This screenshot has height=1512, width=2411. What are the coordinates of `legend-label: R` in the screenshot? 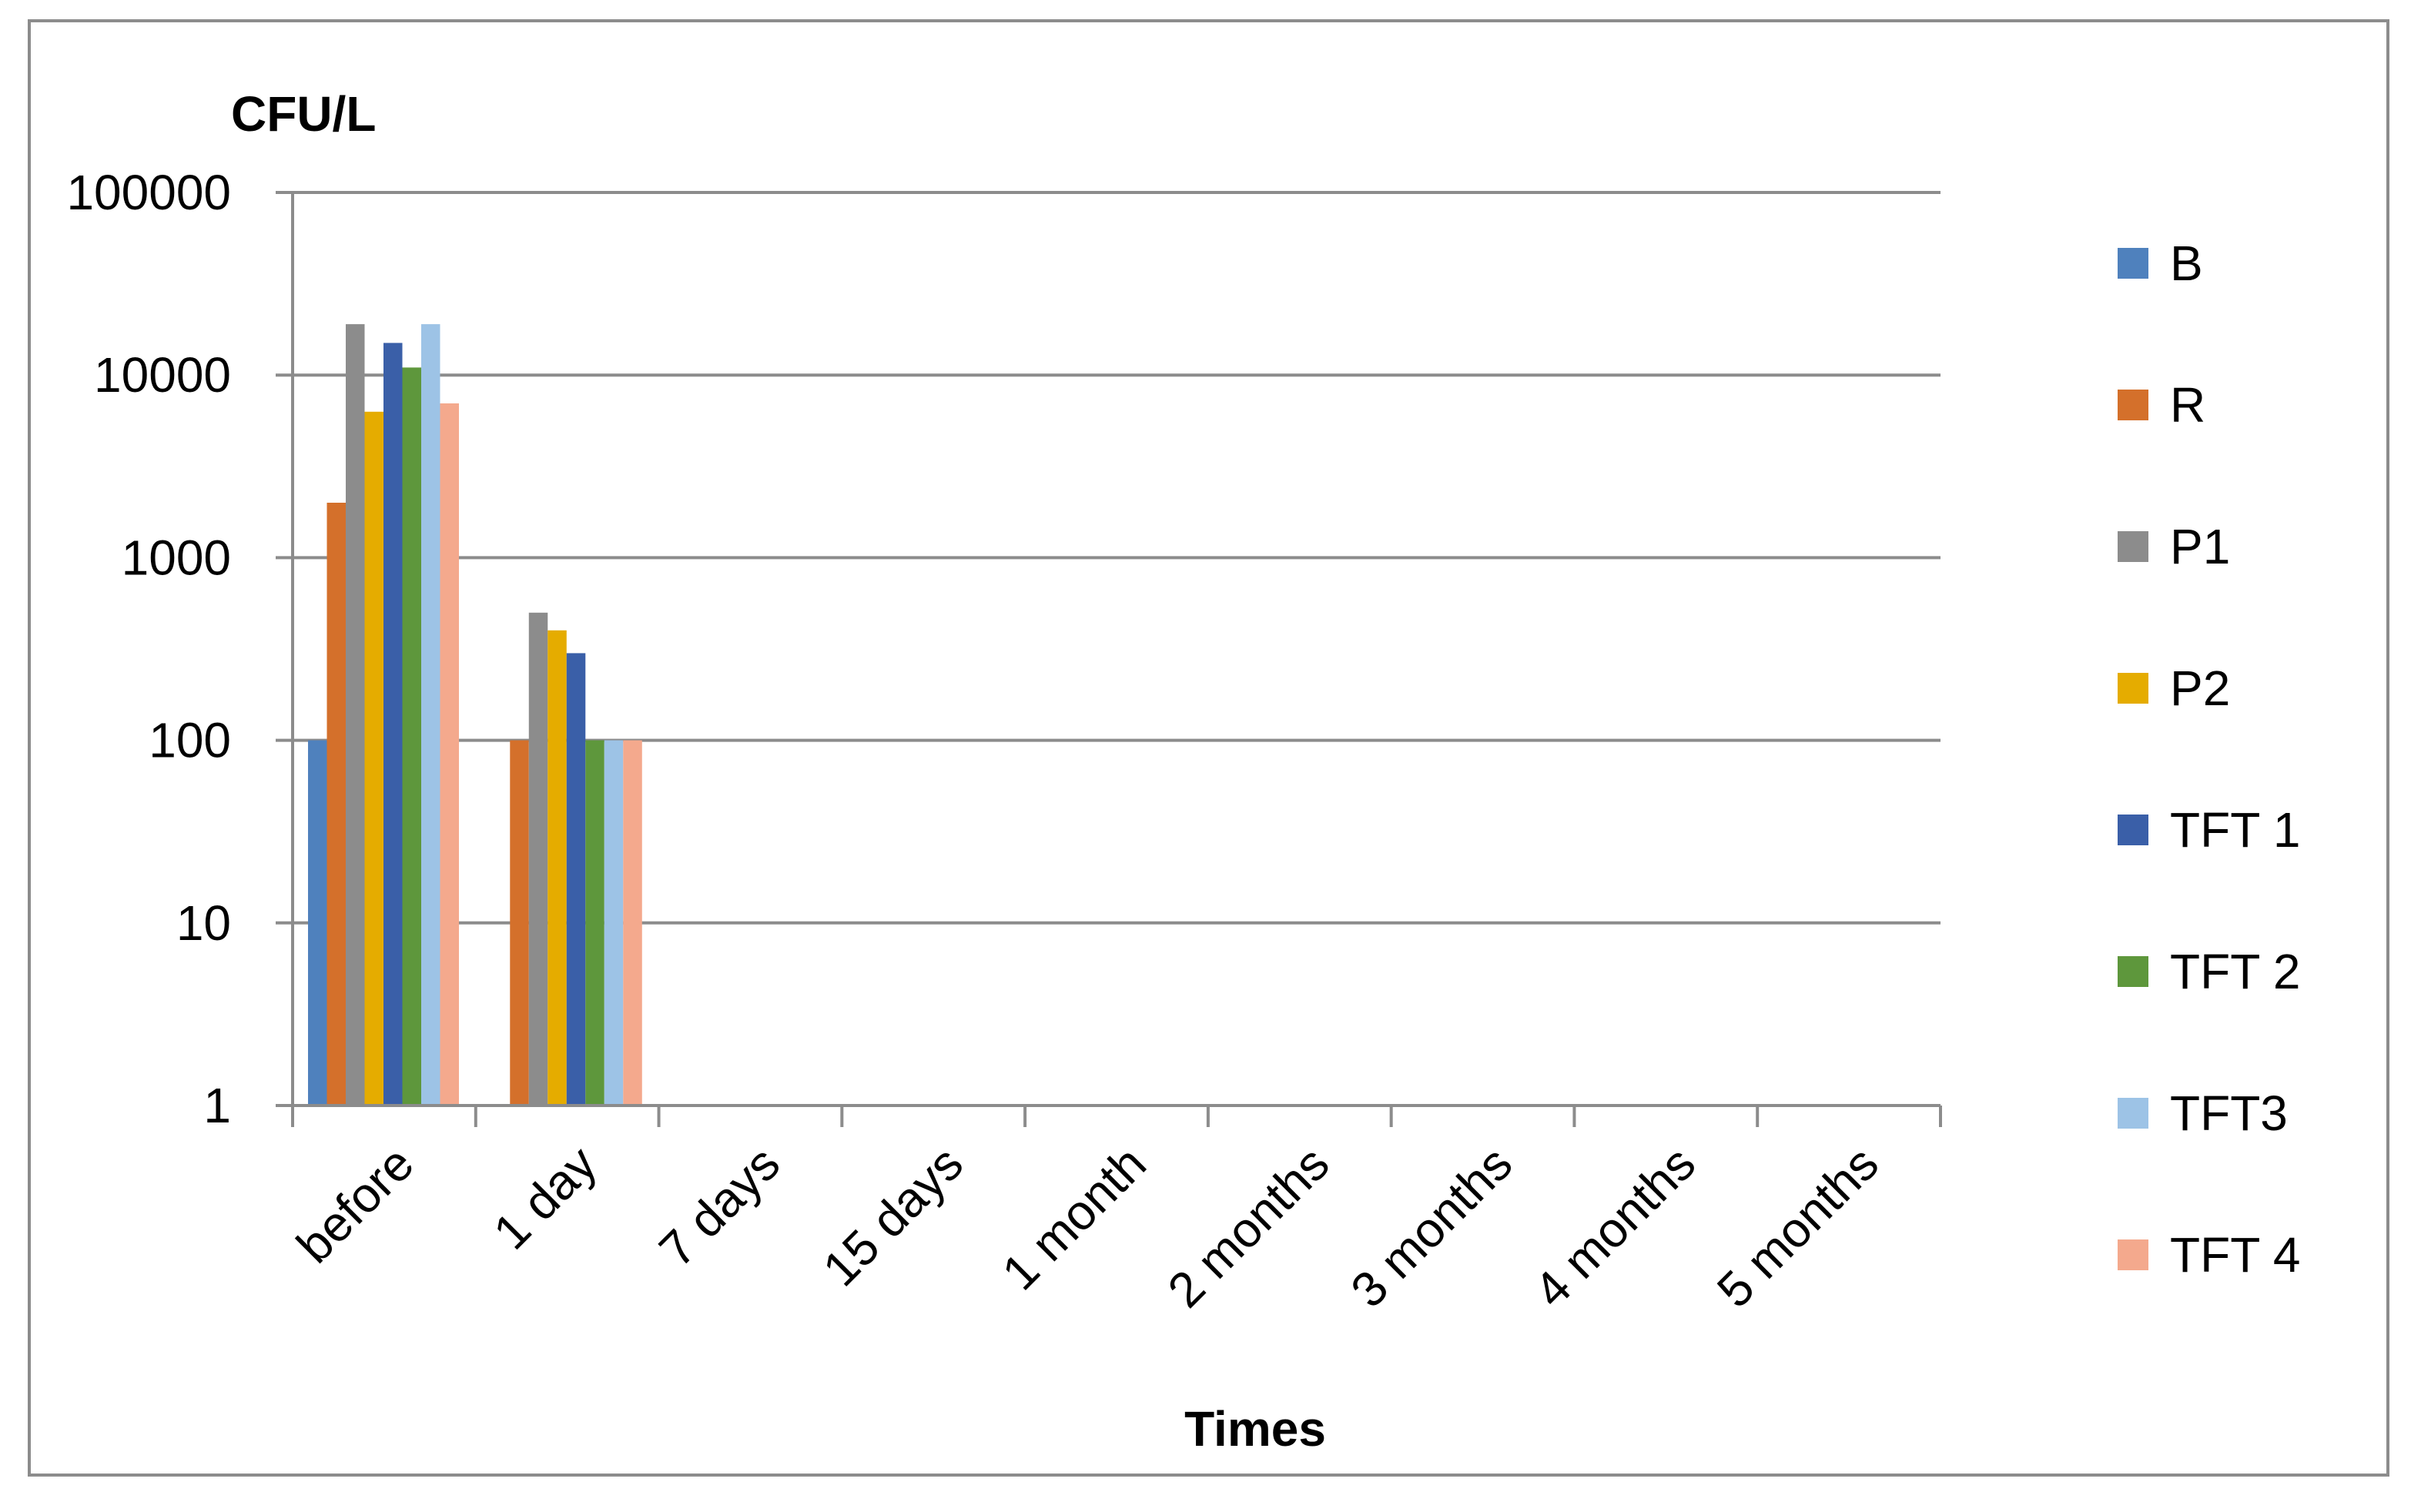 It's located at (2187, 405).